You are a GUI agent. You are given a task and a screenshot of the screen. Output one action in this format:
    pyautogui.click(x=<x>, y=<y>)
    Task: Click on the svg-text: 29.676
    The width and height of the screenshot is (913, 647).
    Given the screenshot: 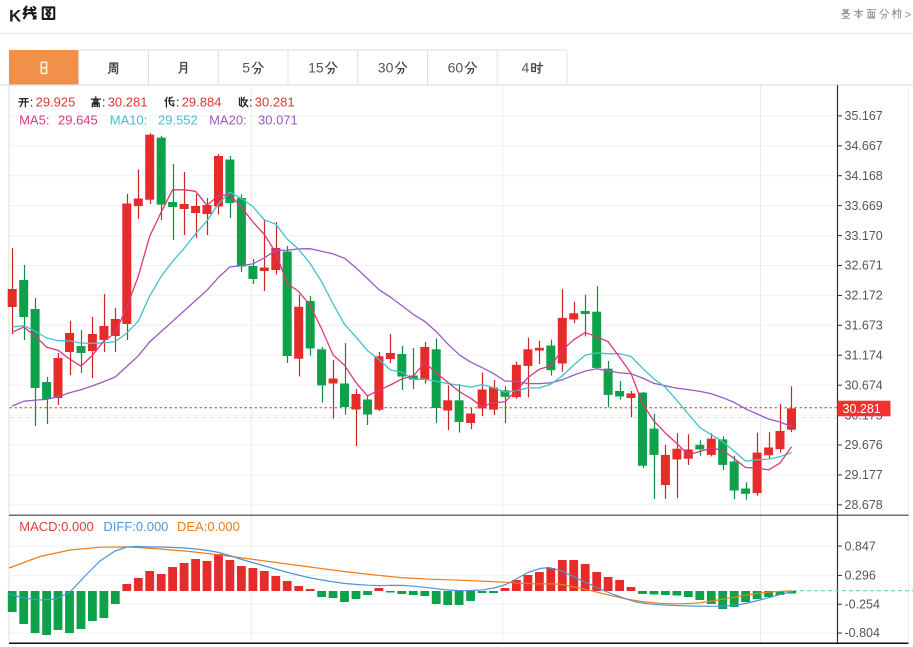 What is the action you would take?
    pyautogui.click(x=864, y=445)
    